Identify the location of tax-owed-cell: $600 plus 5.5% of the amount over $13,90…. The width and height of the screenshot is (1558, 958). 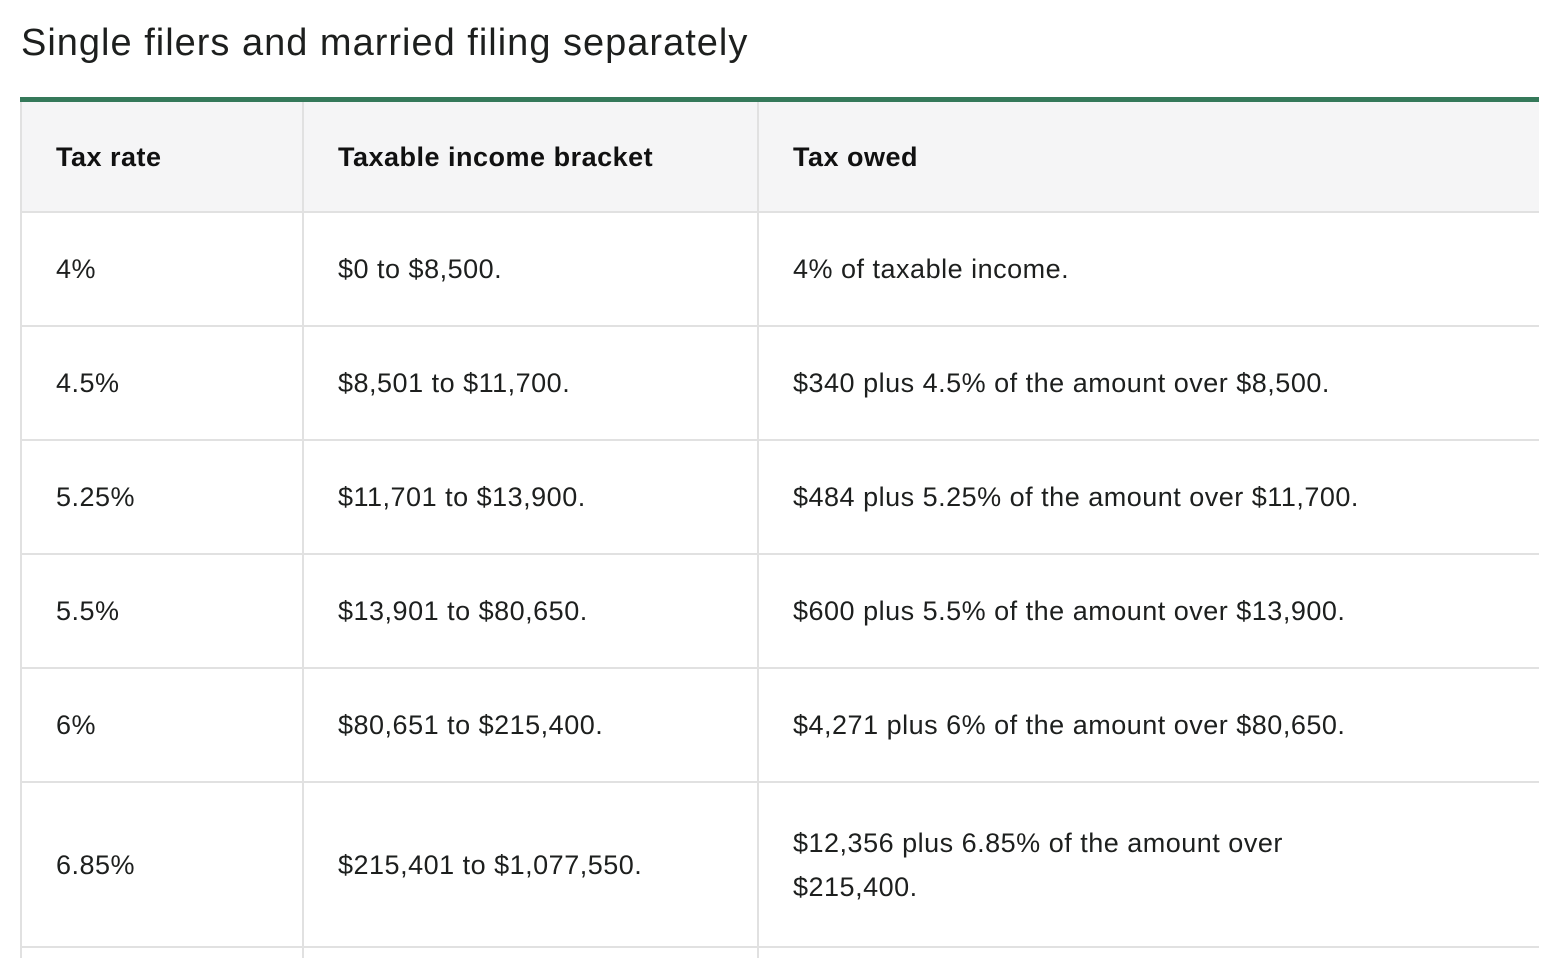
(1148, 611).